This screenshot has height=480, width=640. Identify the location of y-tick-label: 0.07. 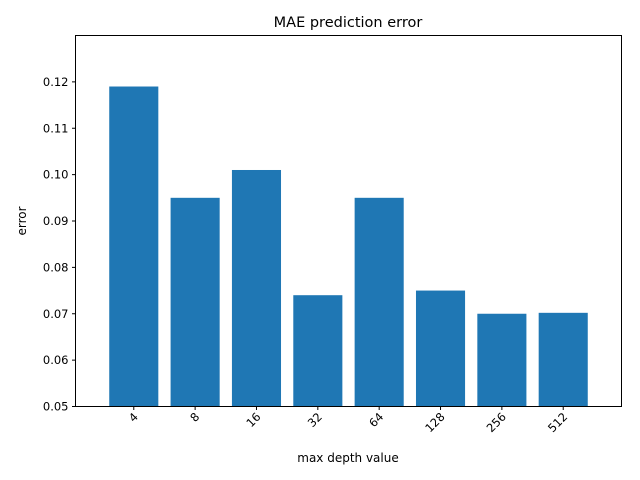
(56, 314).